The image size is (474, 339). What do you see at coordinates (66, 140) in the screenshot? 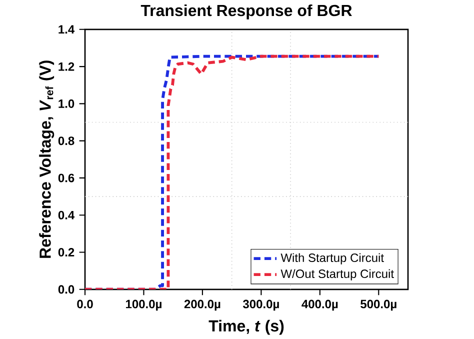
I see `y-tick-label: 0.8` at bounding box center [66, 140].